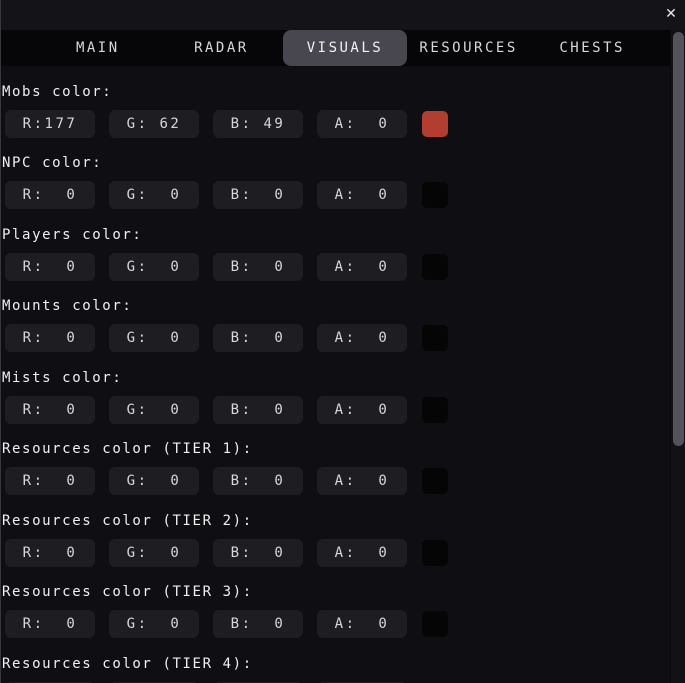 The height and width of the screenshot is (683, 685). Describe the element at coordinates (678, 239) in the screenshot. I see `scrollbar-thumb` at that location.